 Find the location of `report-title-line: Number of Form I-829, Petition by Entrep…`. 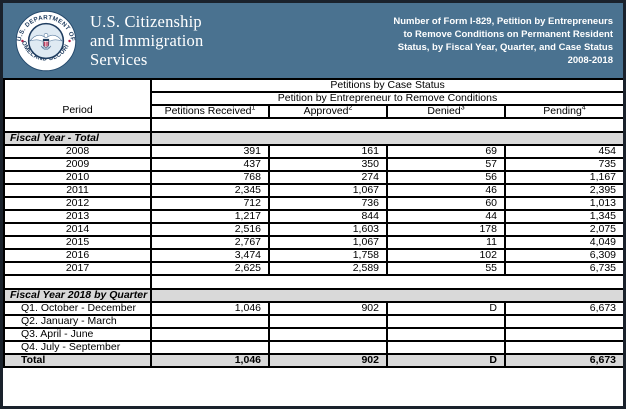

report-title-line: Number of Form I-829, Petition by Entrep… is located at coordinates (503, 21).